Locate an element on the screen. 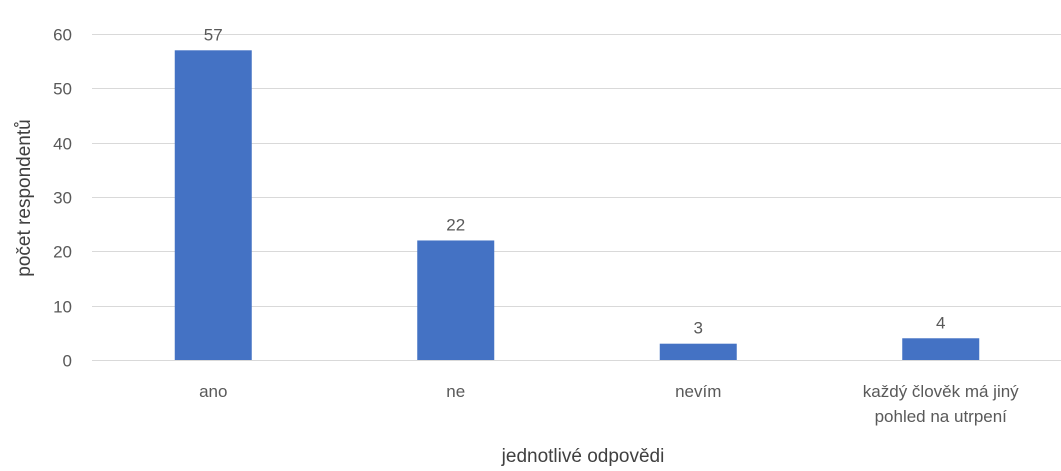 This screenshot has width=1061, height=471. data-label: 22 is located at coordinates (455, 224).